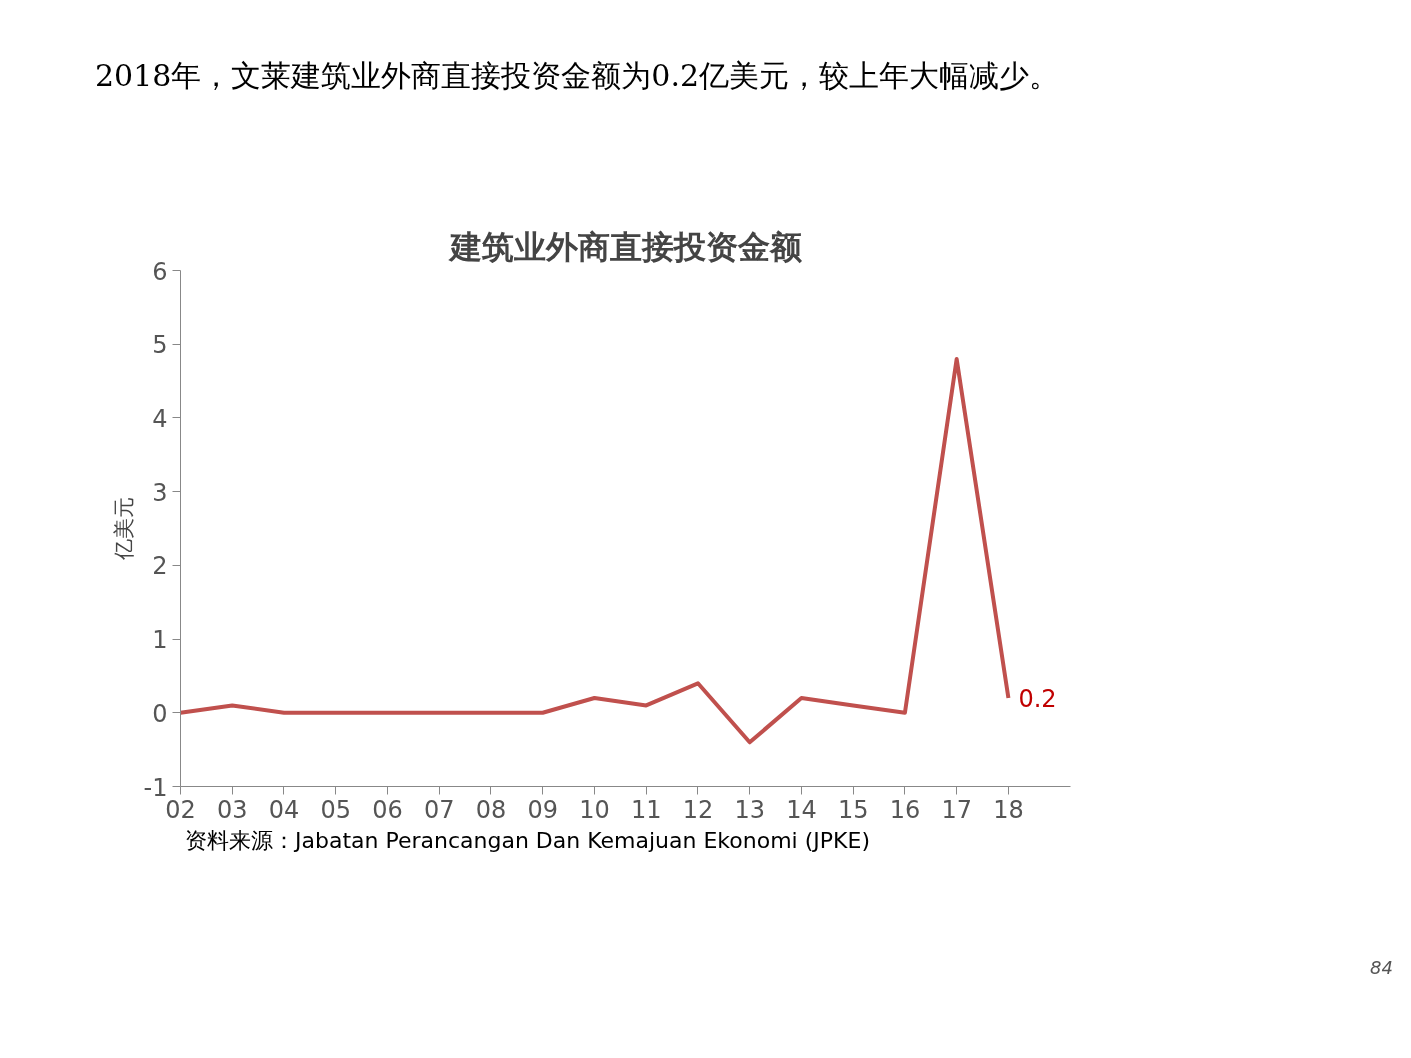 The width and height of the screenshot is (1411, 1058). Describe the element at coordinates (577, 76) in the screenshot. I see `chart-title: 2018年，文莱建筑业外商直接投资金额为0.2亿美元，较上年大幅减少。` at that location.